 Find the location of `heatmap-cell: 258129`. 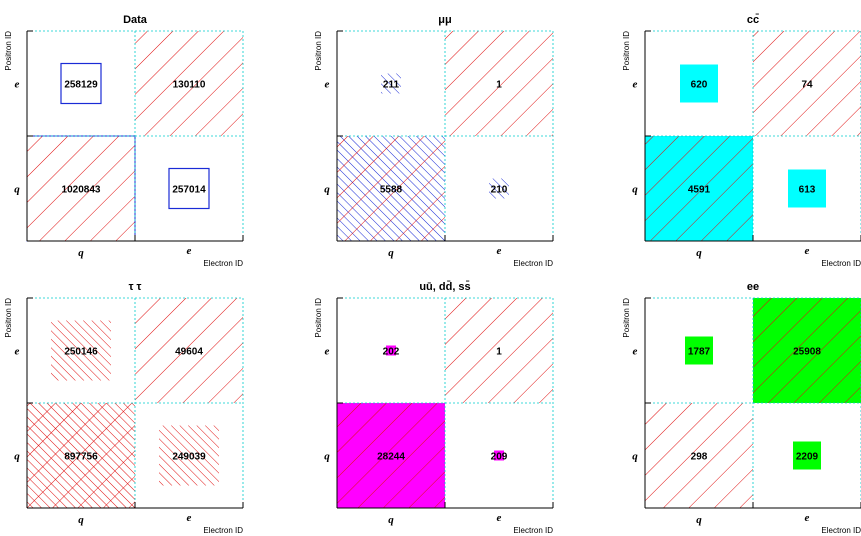

heatmap-cell: 258129 is located at coordinates (81, 83).